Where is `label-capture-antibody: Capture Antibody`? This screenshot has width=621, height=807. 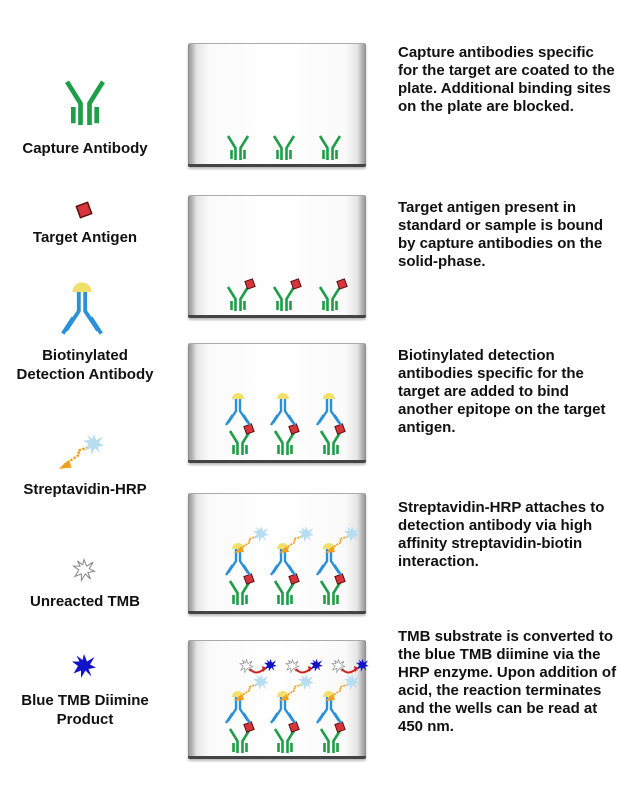 label-capture-antibody: Capture Antibody is located at coordinates (85, 148).